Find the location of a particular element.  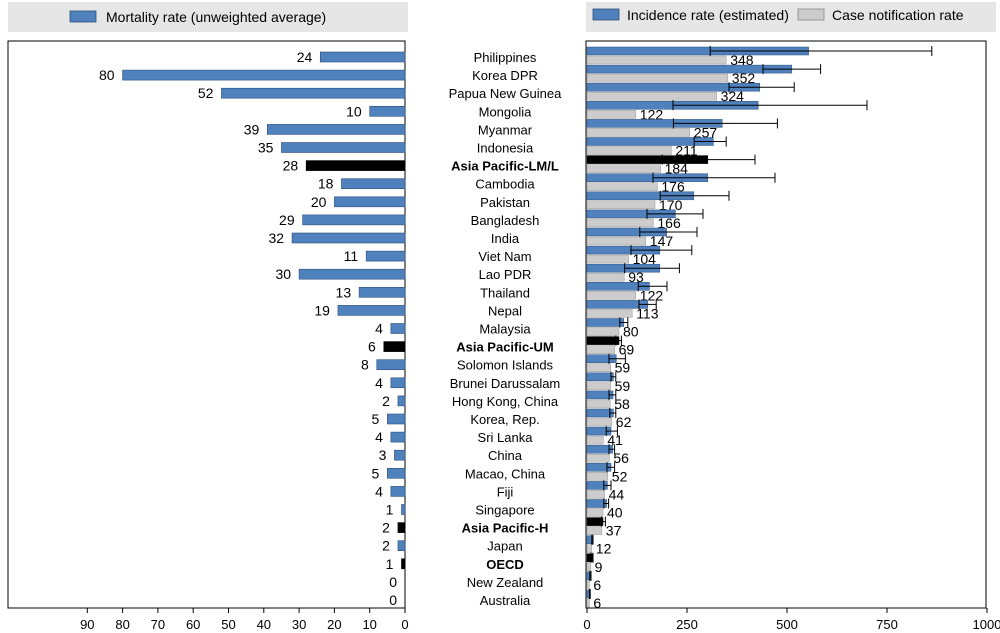

notification-value-label: 104 is located at coordinates (645, 259).